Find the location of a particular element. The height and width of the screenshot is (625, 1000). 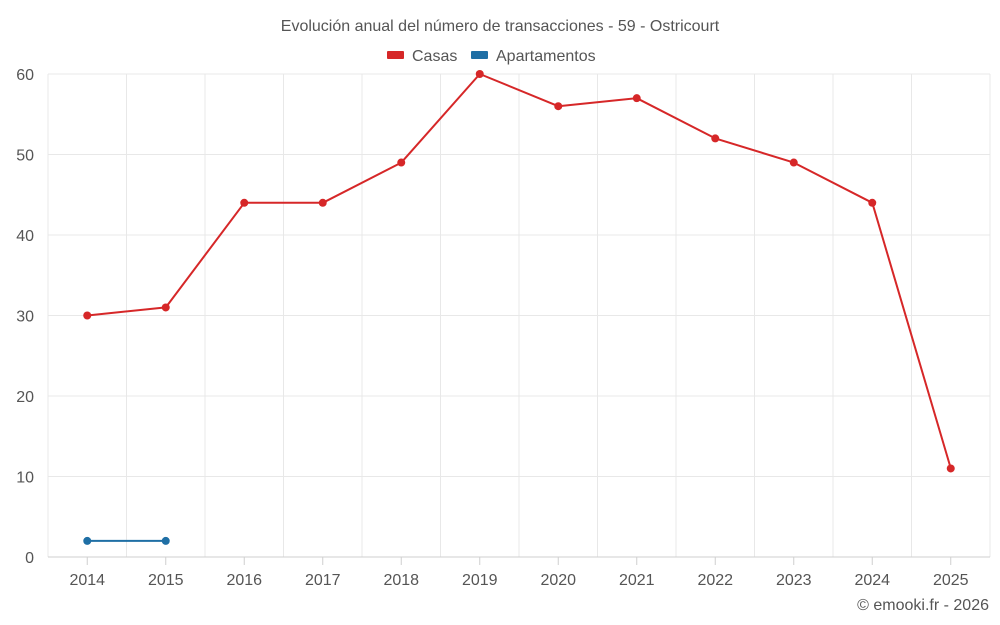

y-tick-label: 40 is located at coordinates (25, 236).